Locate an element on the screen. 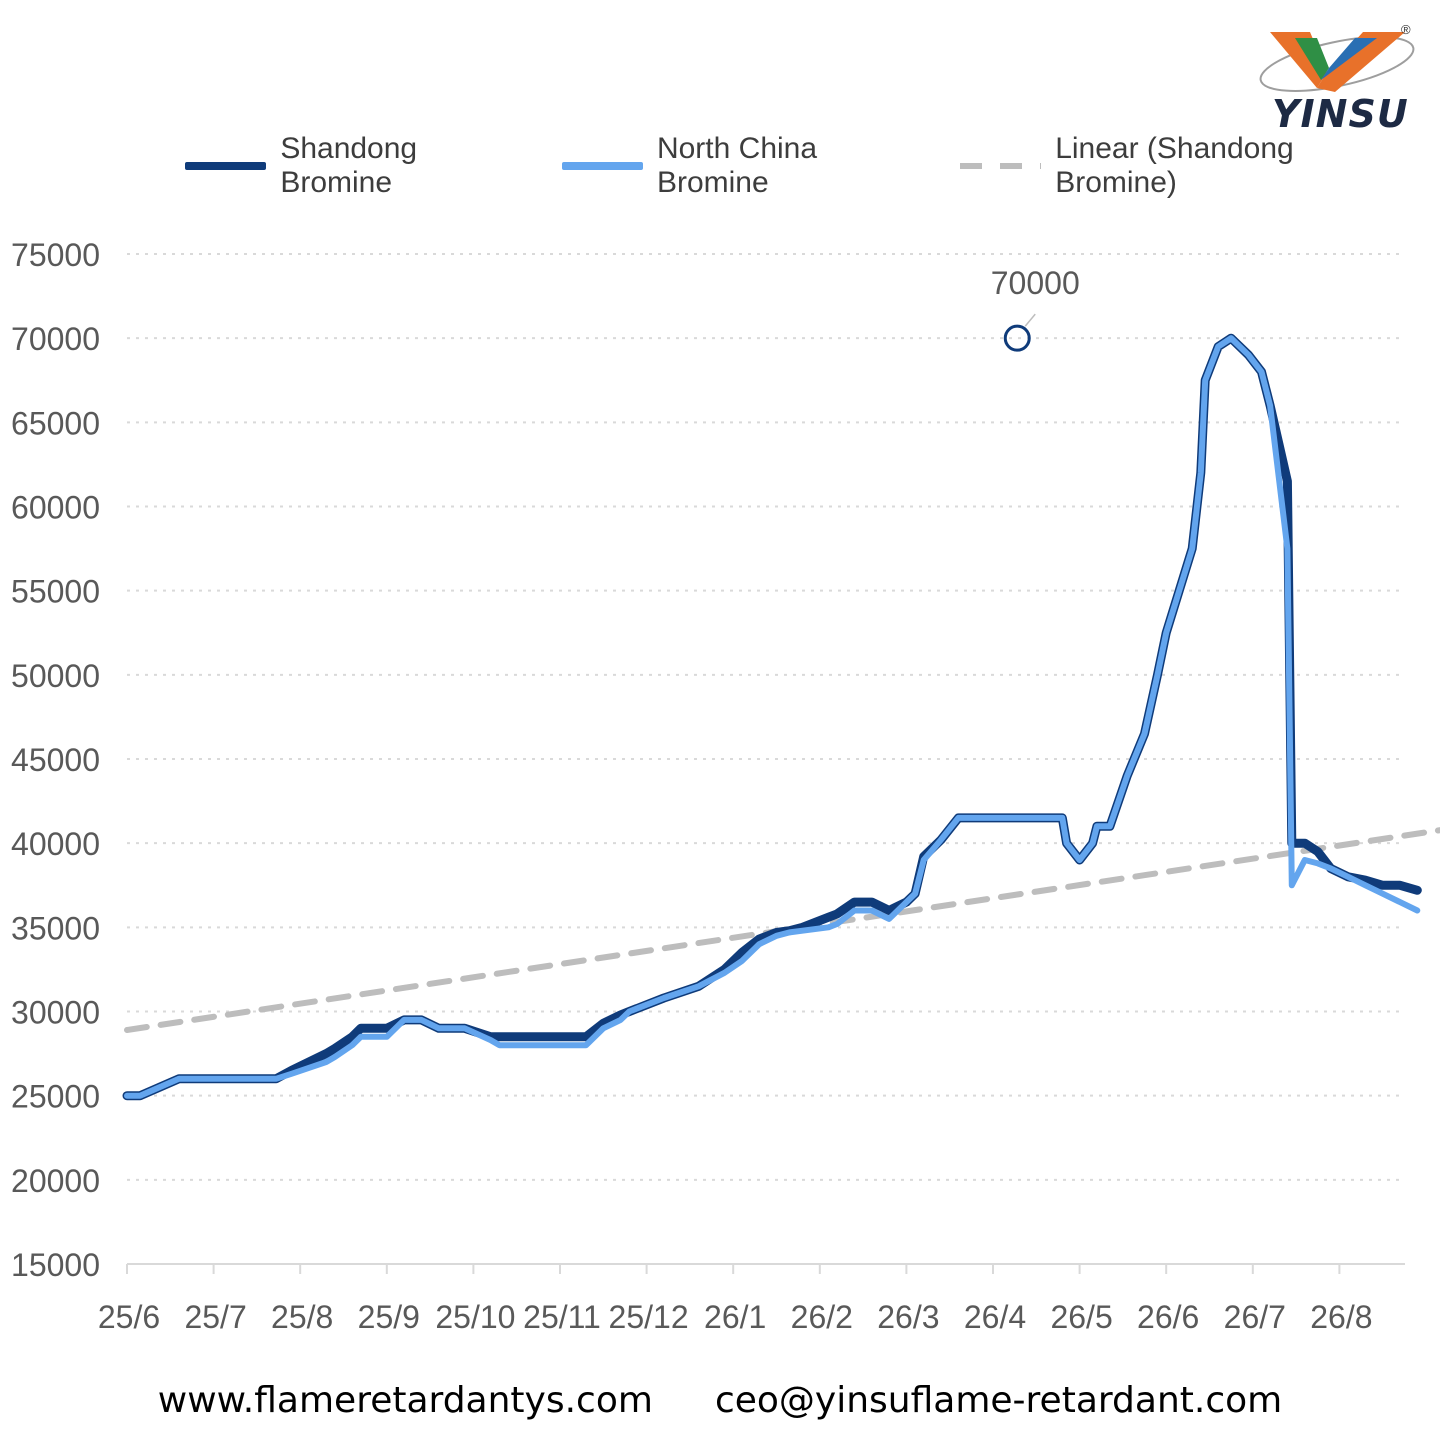 This screenshot has width=1440, height=1440. legend-item-trend: Linear (Shandong Bromine) is located at coordinates (1177, 166).